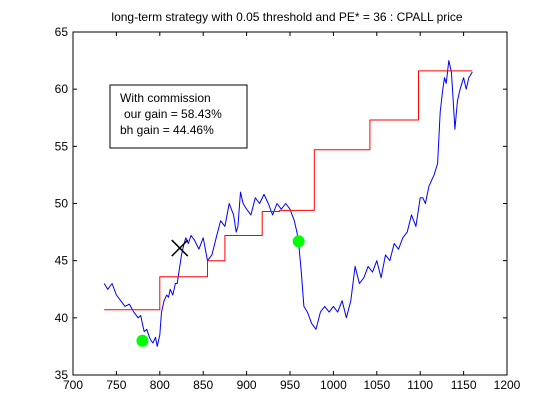  I want to click on annotation-frame, so click(178, 116).